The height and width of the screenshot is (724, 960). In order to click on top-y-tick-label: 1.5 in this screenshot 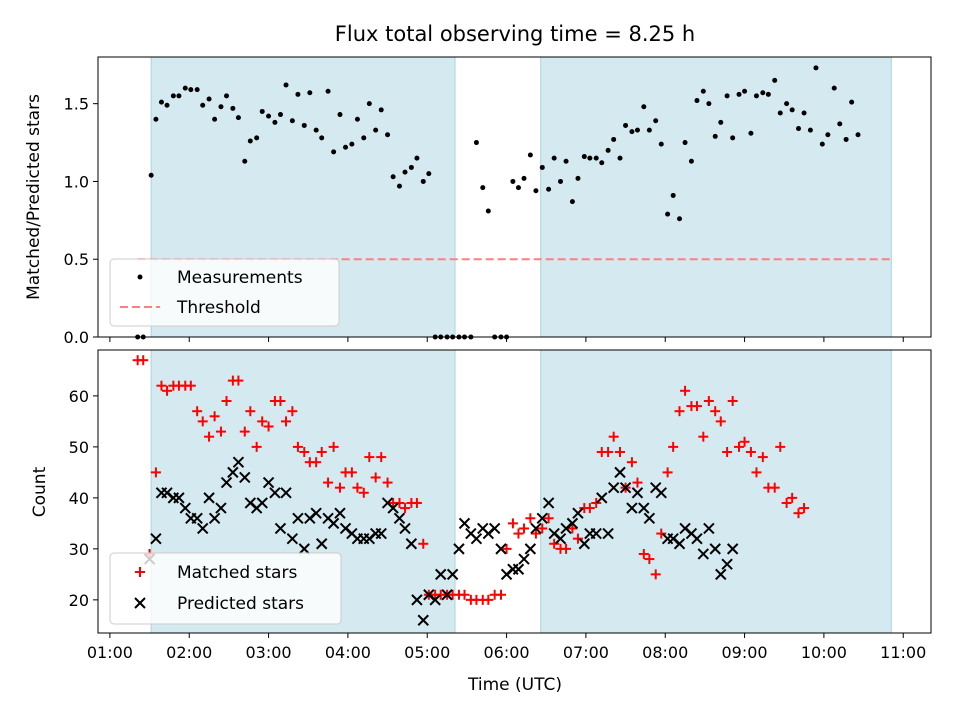, I will do `click(76, 104)`.